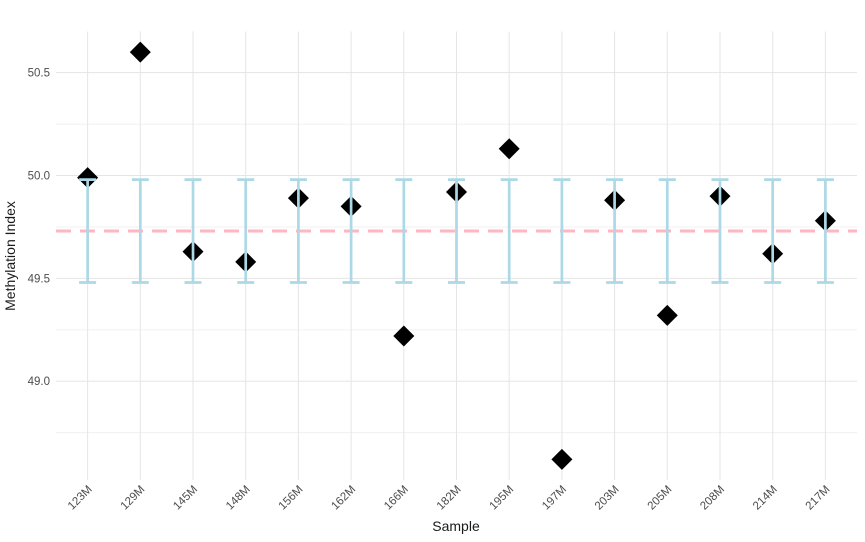 This screenshot has height=542, width=865. I want to click on data-point-197M, so click(562, 459).